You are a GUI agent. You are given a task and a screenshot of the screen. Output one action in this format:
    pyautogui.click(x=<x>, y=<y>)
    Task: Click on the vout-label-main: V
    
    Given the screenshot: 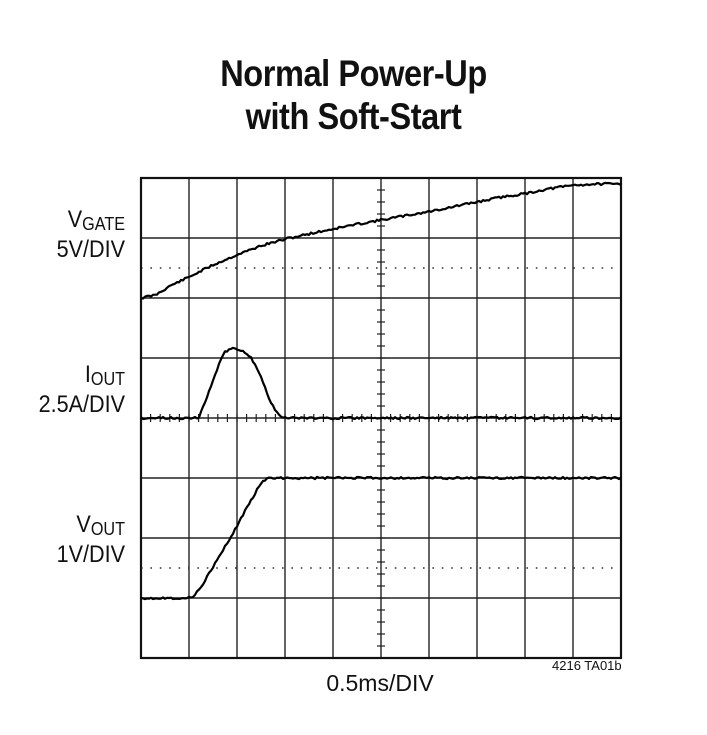 What is the action you would take?
    pyautogui.click(x=83, y=524)
    